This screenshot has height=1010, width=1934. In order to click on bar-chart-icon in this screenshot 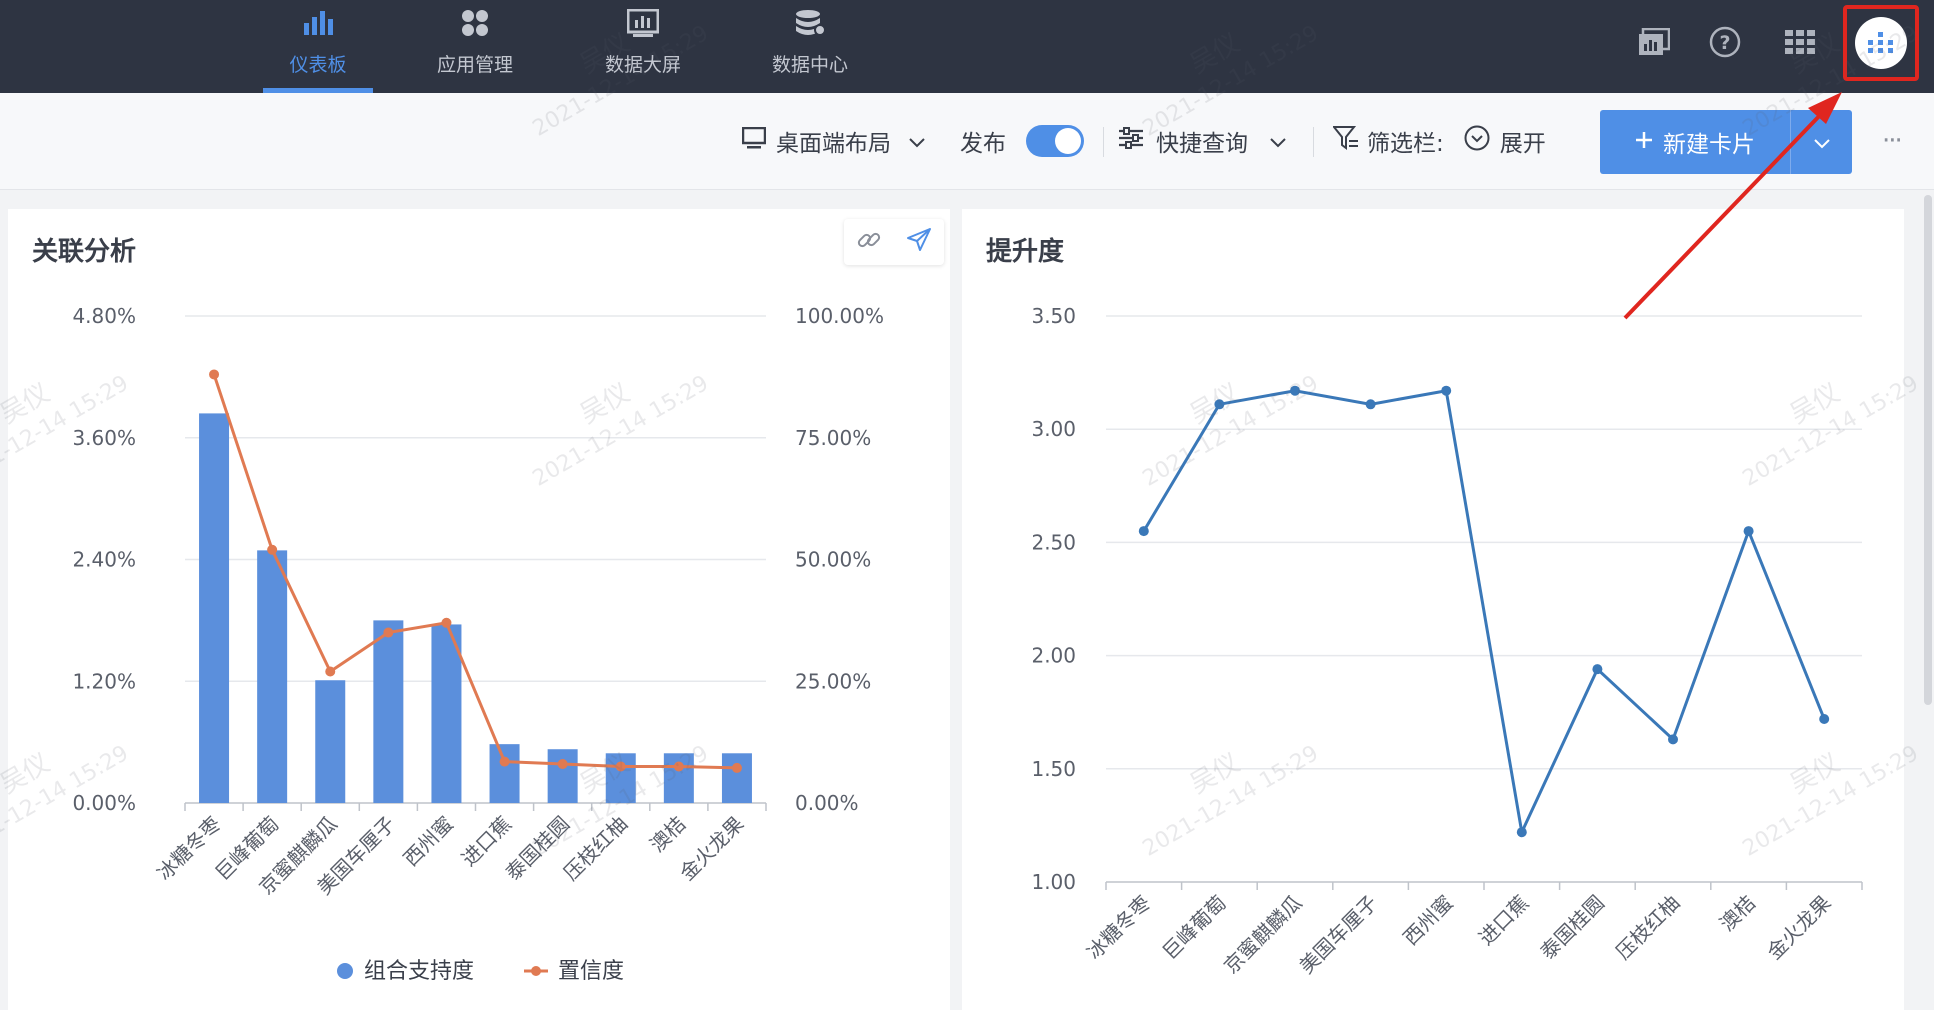, I will do `click(318, 23)`.